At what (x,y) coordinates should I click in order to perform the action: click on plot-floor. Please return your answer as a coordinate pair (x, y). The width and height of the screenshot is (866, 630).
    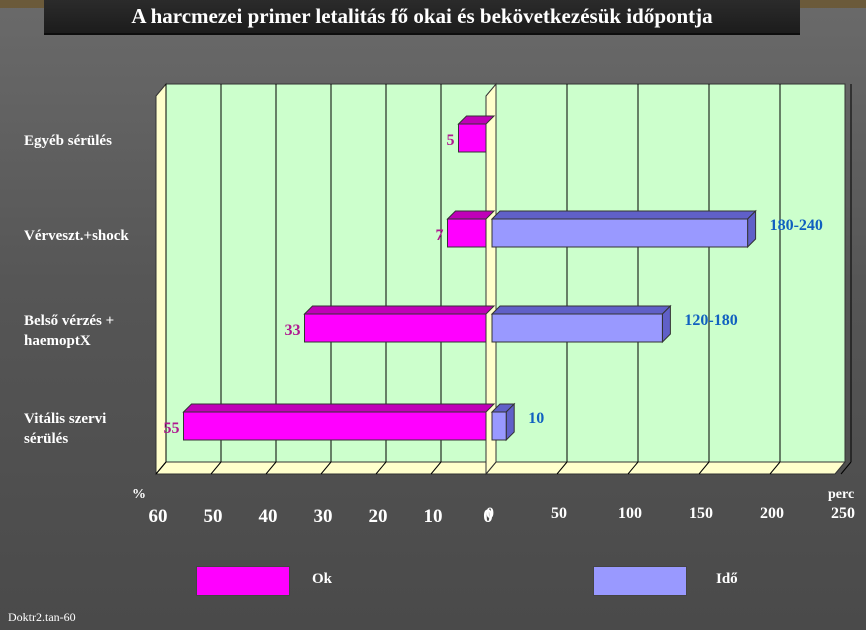
    Looking at the image, I should click on (500, 468).